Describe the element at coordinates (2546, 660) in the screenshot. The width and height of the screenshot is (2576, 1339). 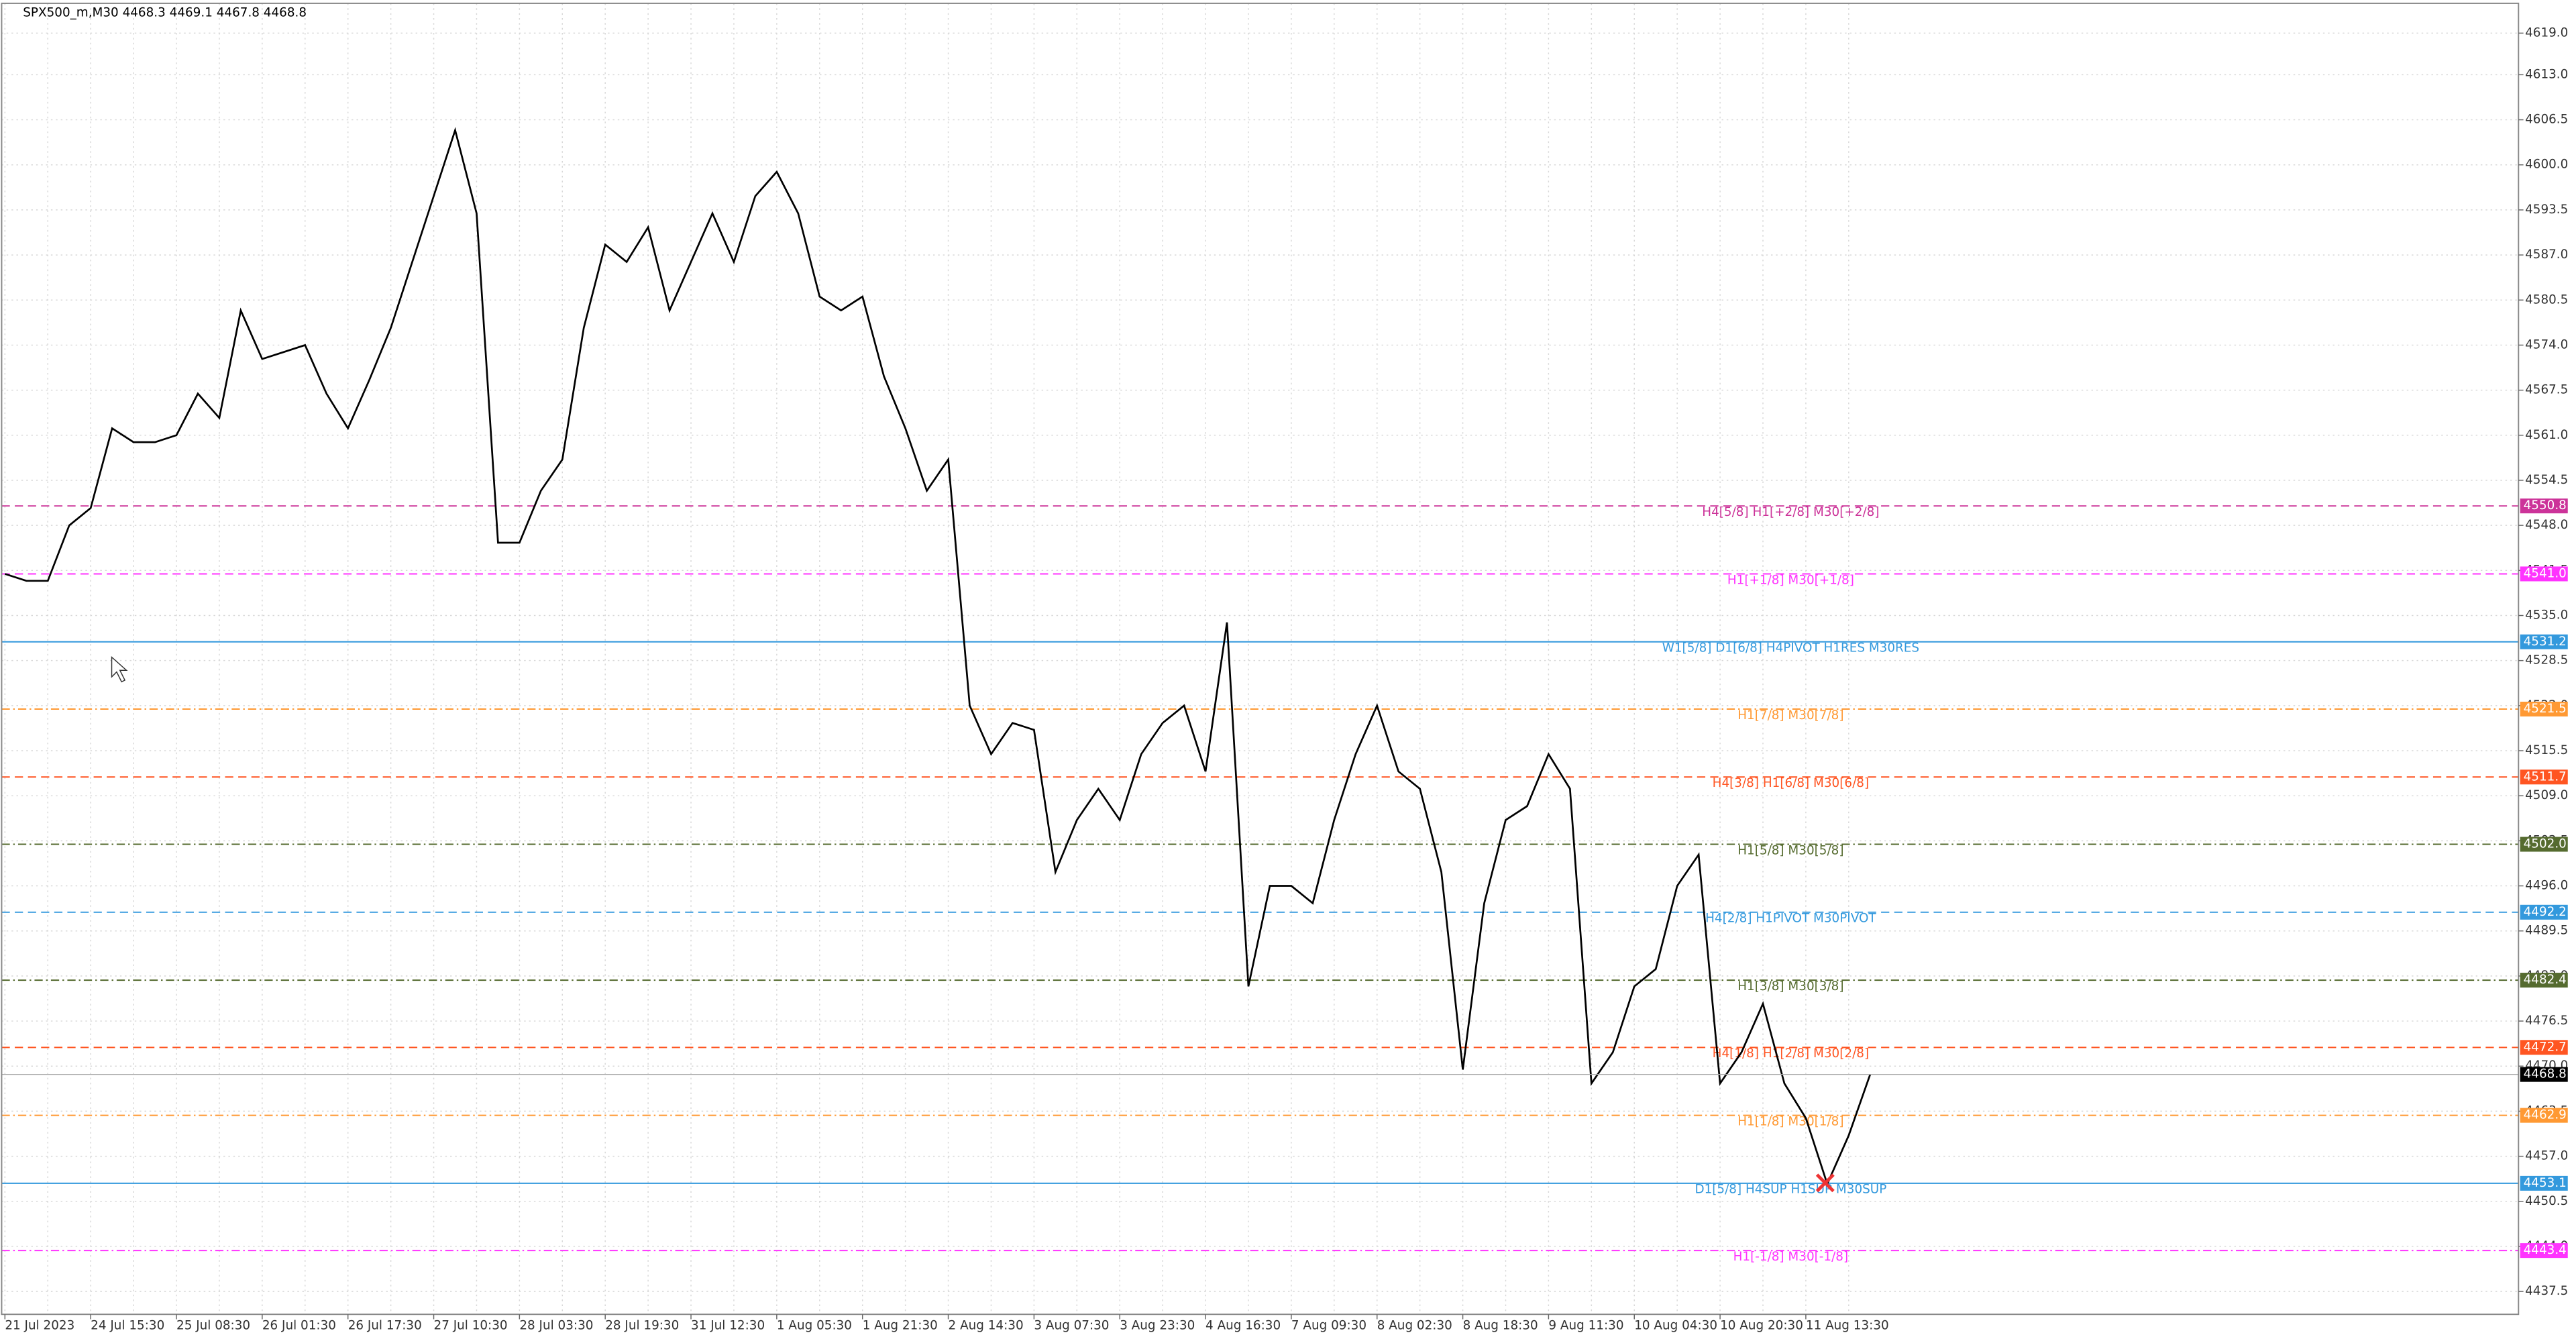
I see `y-tick-label: 4528.5` at that location.